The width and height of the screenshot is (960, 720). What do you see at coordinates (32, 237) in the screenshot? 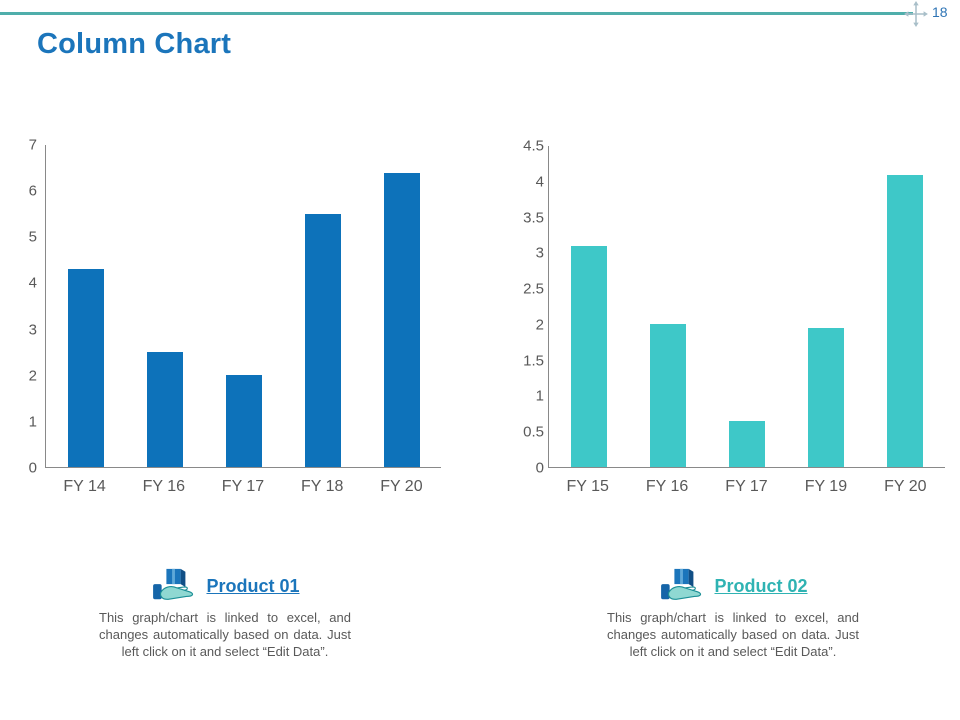
I see `y-tick-label: 5` at bounding box center [32, 237].